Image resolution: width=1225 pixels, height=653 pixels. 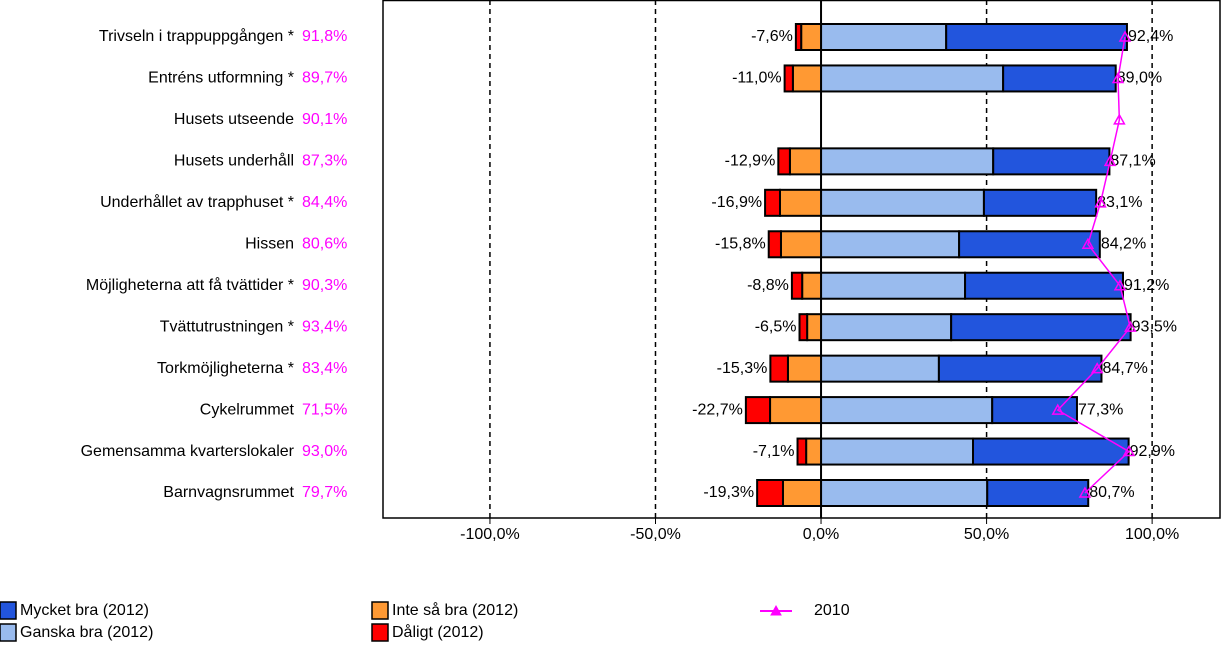 I want to click on negative-total-label: -11,0%, so click(x=757, y=78).